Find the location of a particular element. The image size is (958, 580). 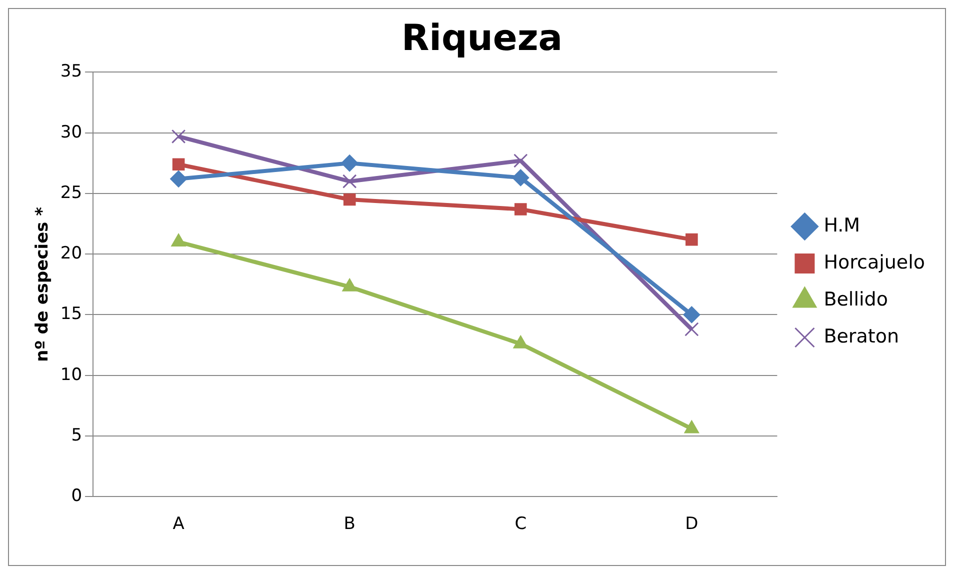

y-tick-label: 35 is located at coordinates (71, 72).